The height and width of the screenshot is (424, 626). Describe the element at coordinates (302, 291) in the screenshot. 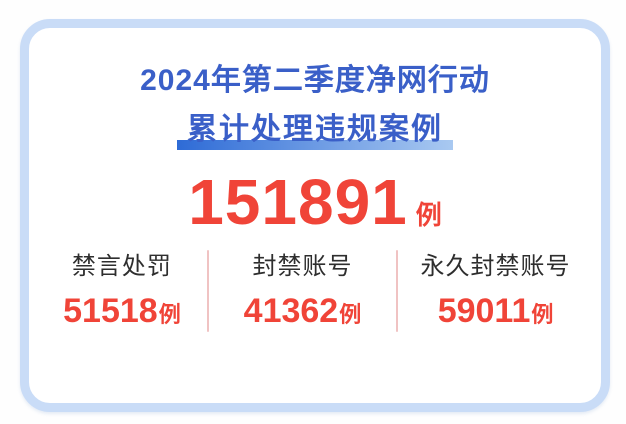

I see `stat-col-banned-accounts: 封禁账号 41362例` at that location.